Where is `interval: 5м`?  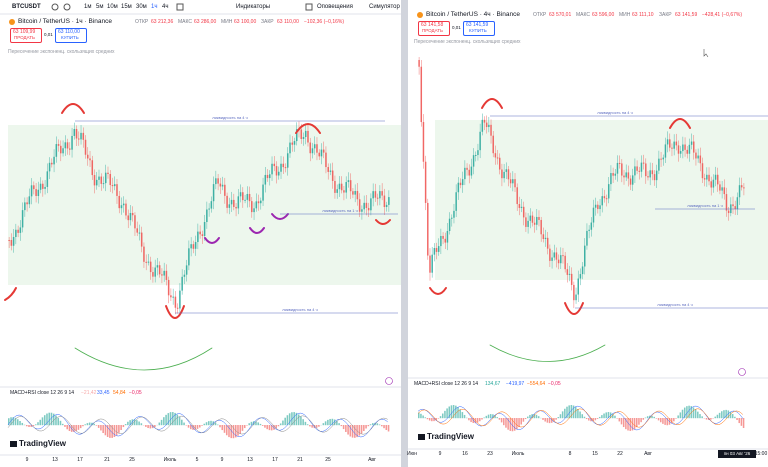 interval: 5м is located at coordinates (100, 7).